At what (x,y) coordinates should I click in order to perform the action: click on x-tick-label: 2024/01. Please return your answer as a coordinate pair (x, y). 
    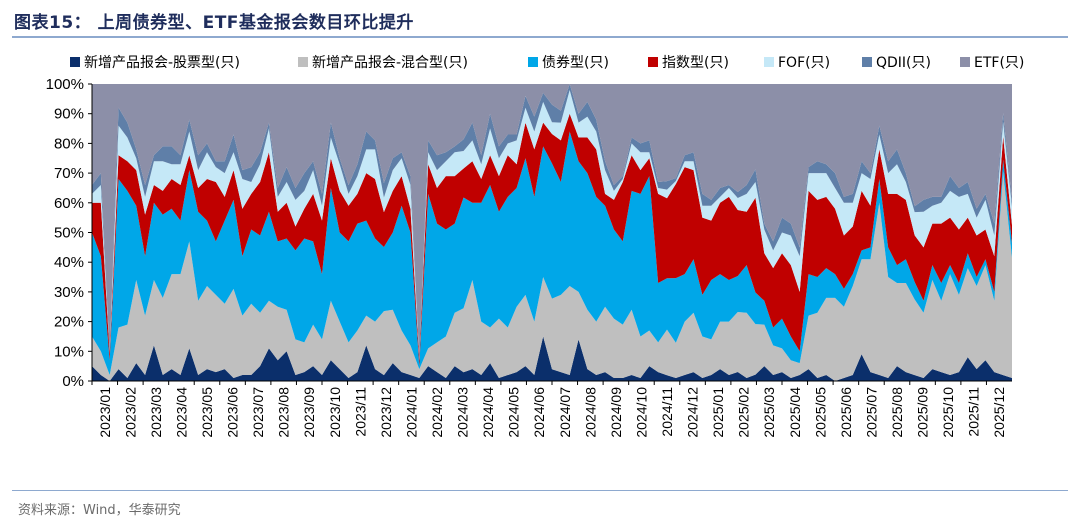
    Looking at the image, I should click on (411, 412).